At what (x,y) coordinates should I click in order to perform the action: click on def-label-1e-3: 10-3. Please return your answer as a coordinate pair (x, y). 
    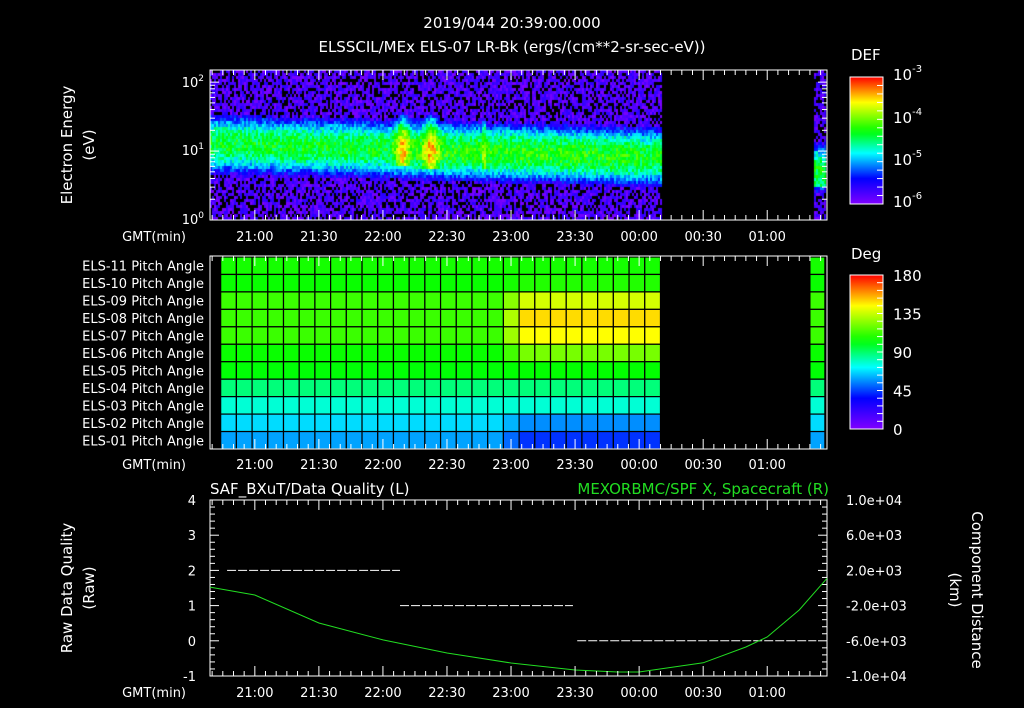
    Looking at the image, I should click on (907, 74).